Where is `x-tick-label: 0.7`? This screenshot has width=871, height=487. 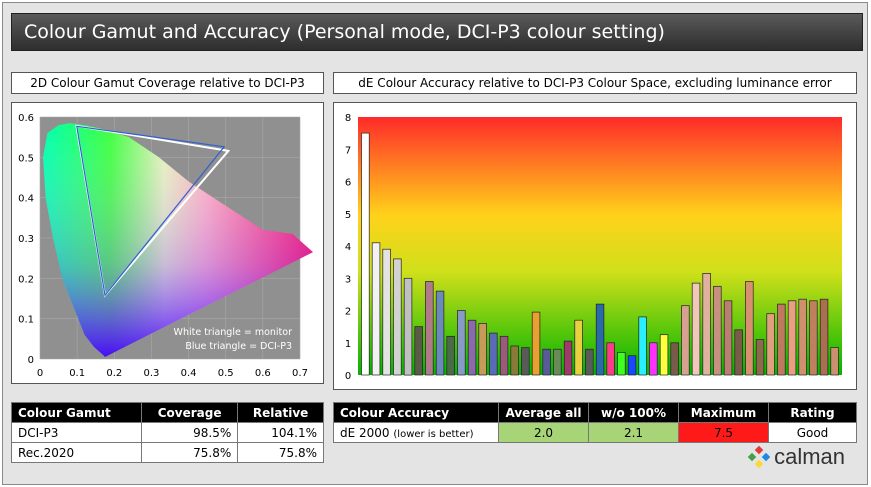
x-tick-label: 0.7 is located at coordinates (300, 373).